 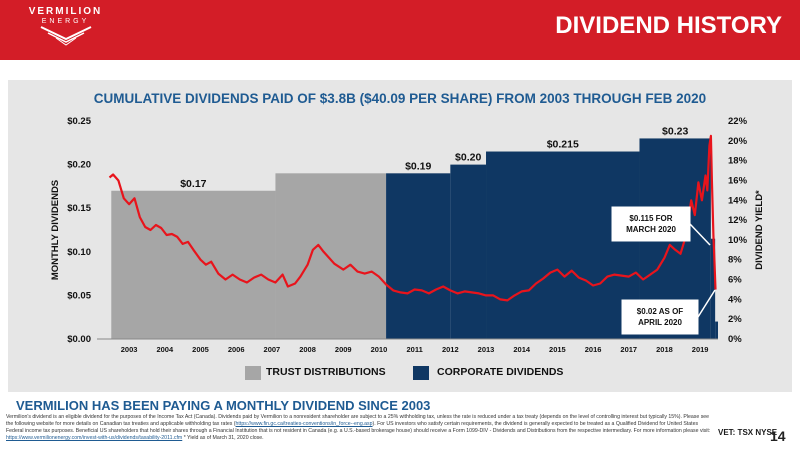 I want to click on annotation-text: $0.02 AS OF, so click(x=660, y=311).